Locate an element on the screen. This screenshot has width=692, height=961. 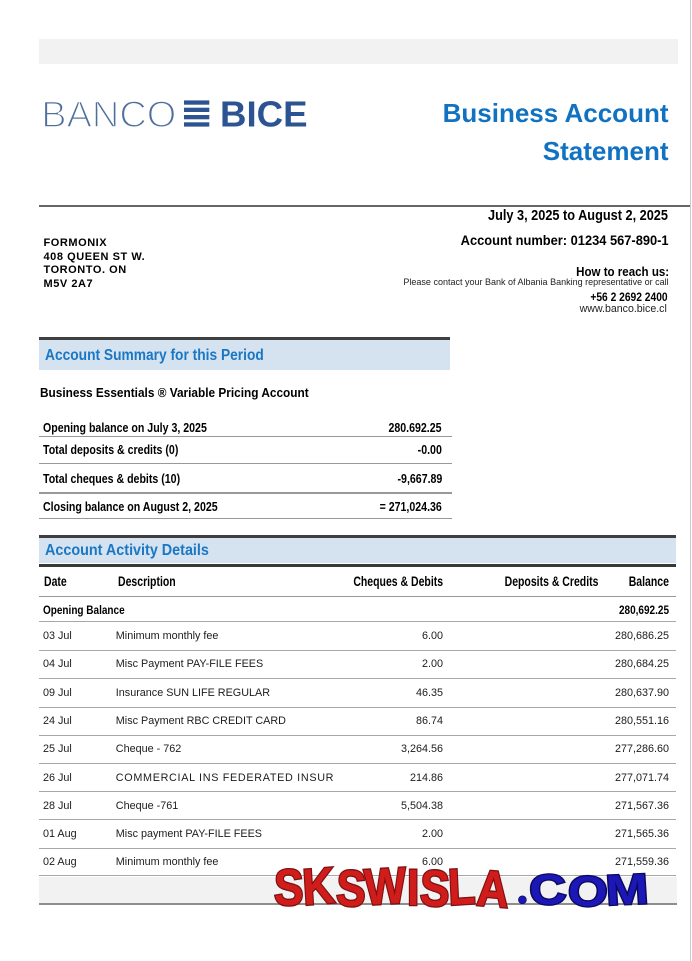
svg-text: BANCO is located at coordinates (108, 114).